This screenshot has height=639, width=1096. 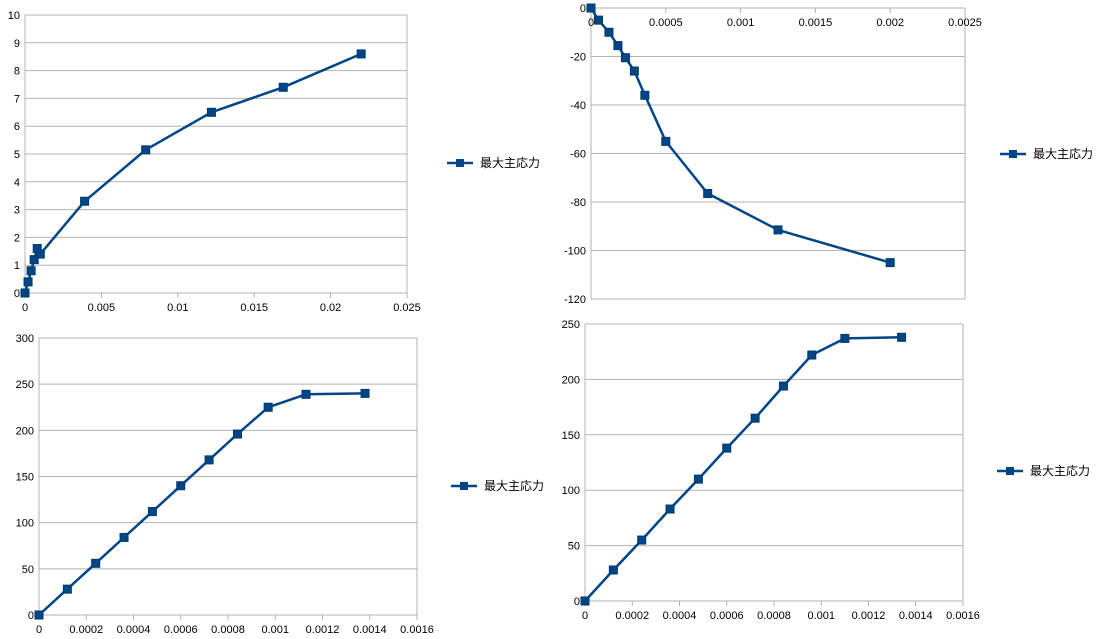 I want to click on y-tick-label: 2, so click(x=17, y=238).